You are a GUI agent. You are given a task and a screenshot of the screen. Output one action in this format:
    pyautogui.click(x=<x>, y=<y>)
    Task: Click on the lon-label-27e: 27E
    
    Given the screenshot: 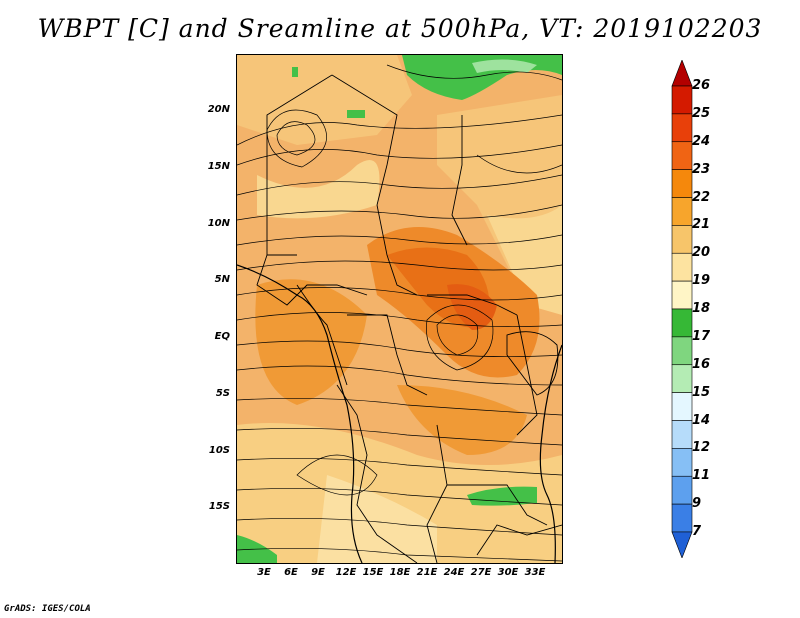 What is the action you would take?
    pyautogui.click(x=481, y=572)
    